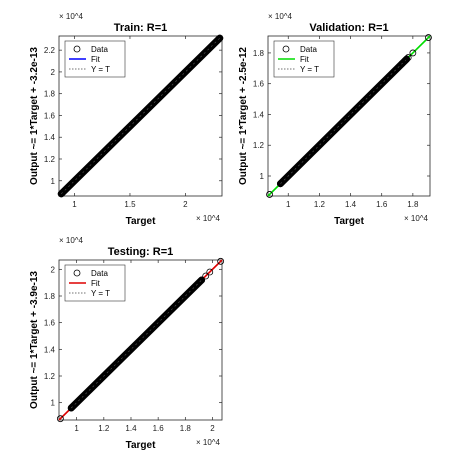 Image resolution: width=474 pixels, height=474 pixels. Describe the element at coordinates (141, 252) in the screenshot. I see `plot-title: Testing: R=1` at that location.